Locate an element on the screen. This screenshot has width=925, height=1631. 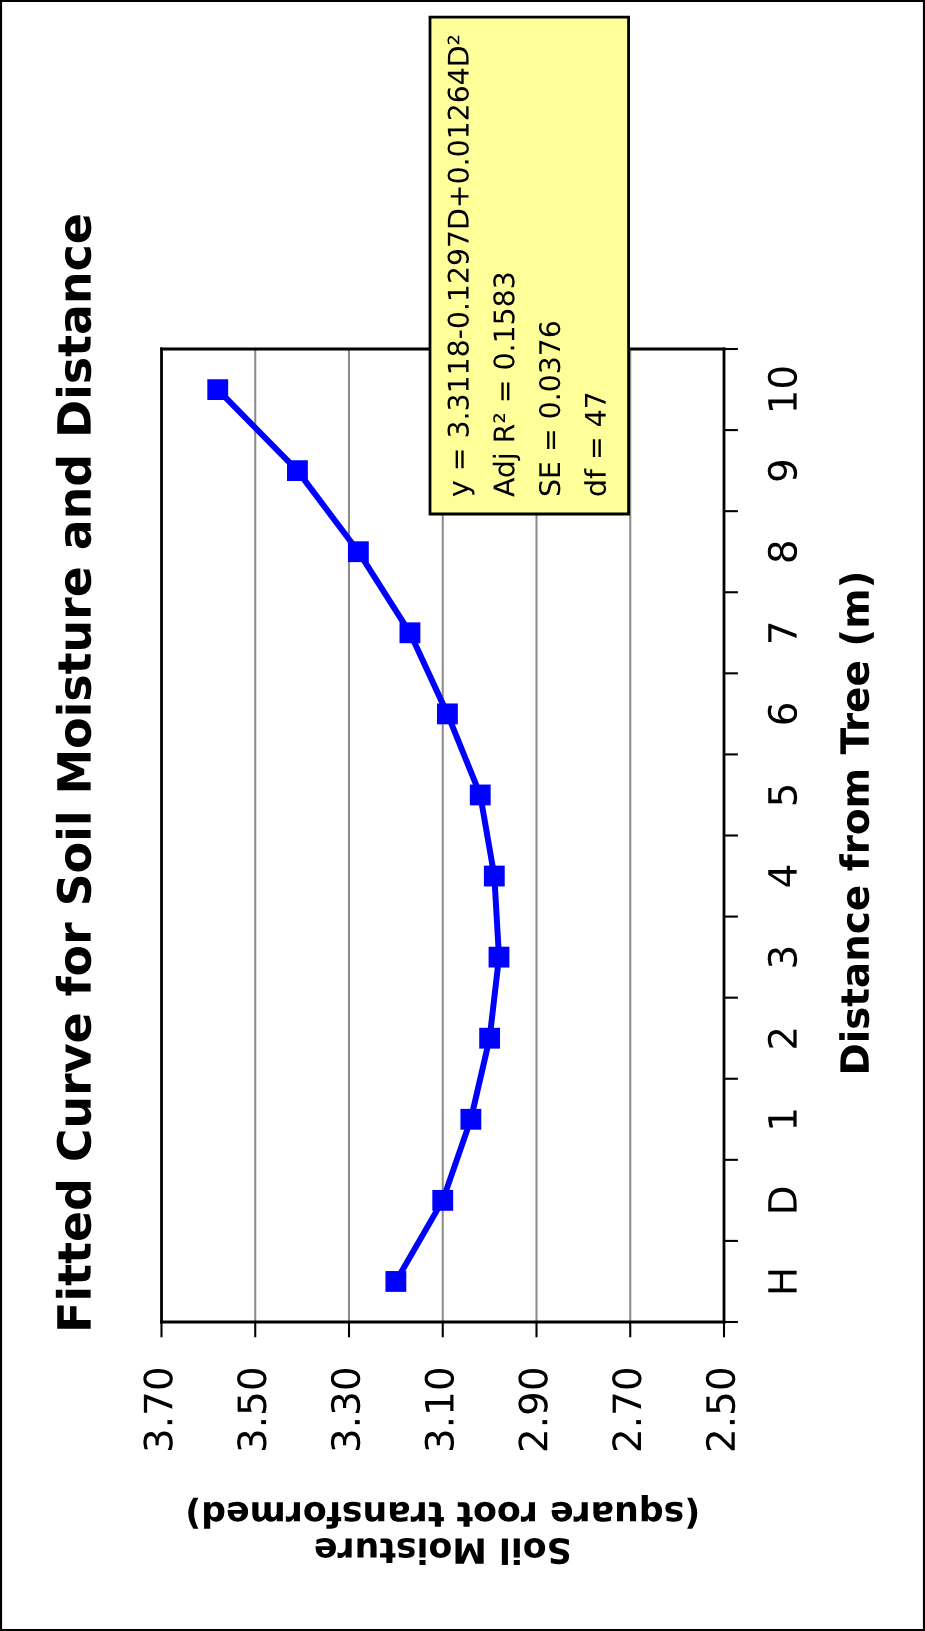
annotation: SE = 0.0376 is located at coordinates (549, 409).